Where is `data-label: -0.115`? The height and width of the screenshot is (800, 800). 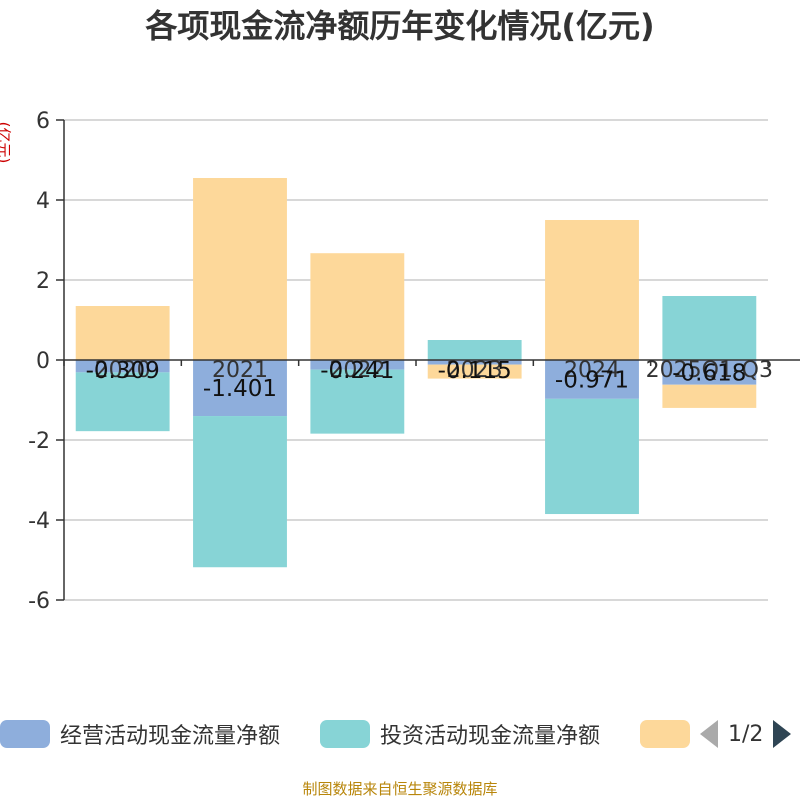 data-label: -0.115 is located at coordinates (475, 371).